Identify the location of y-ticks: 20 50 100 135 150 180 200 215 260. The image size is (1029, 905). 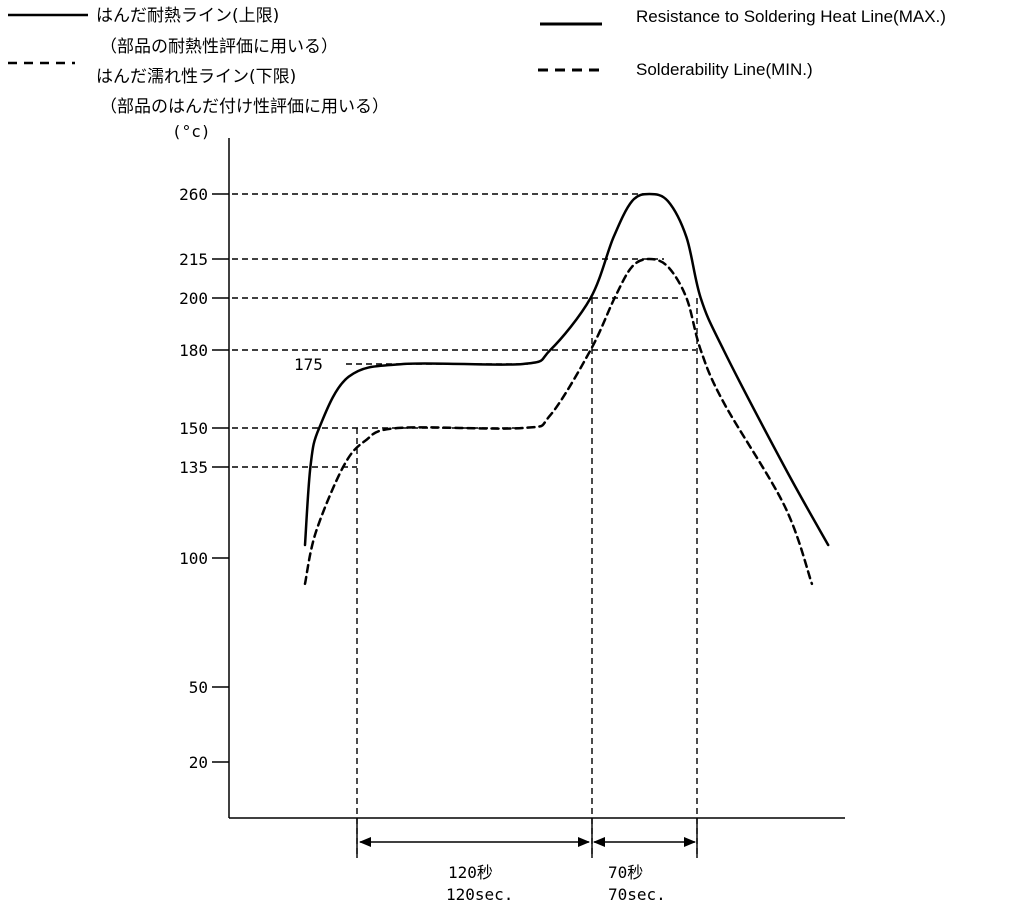
(204, 478).